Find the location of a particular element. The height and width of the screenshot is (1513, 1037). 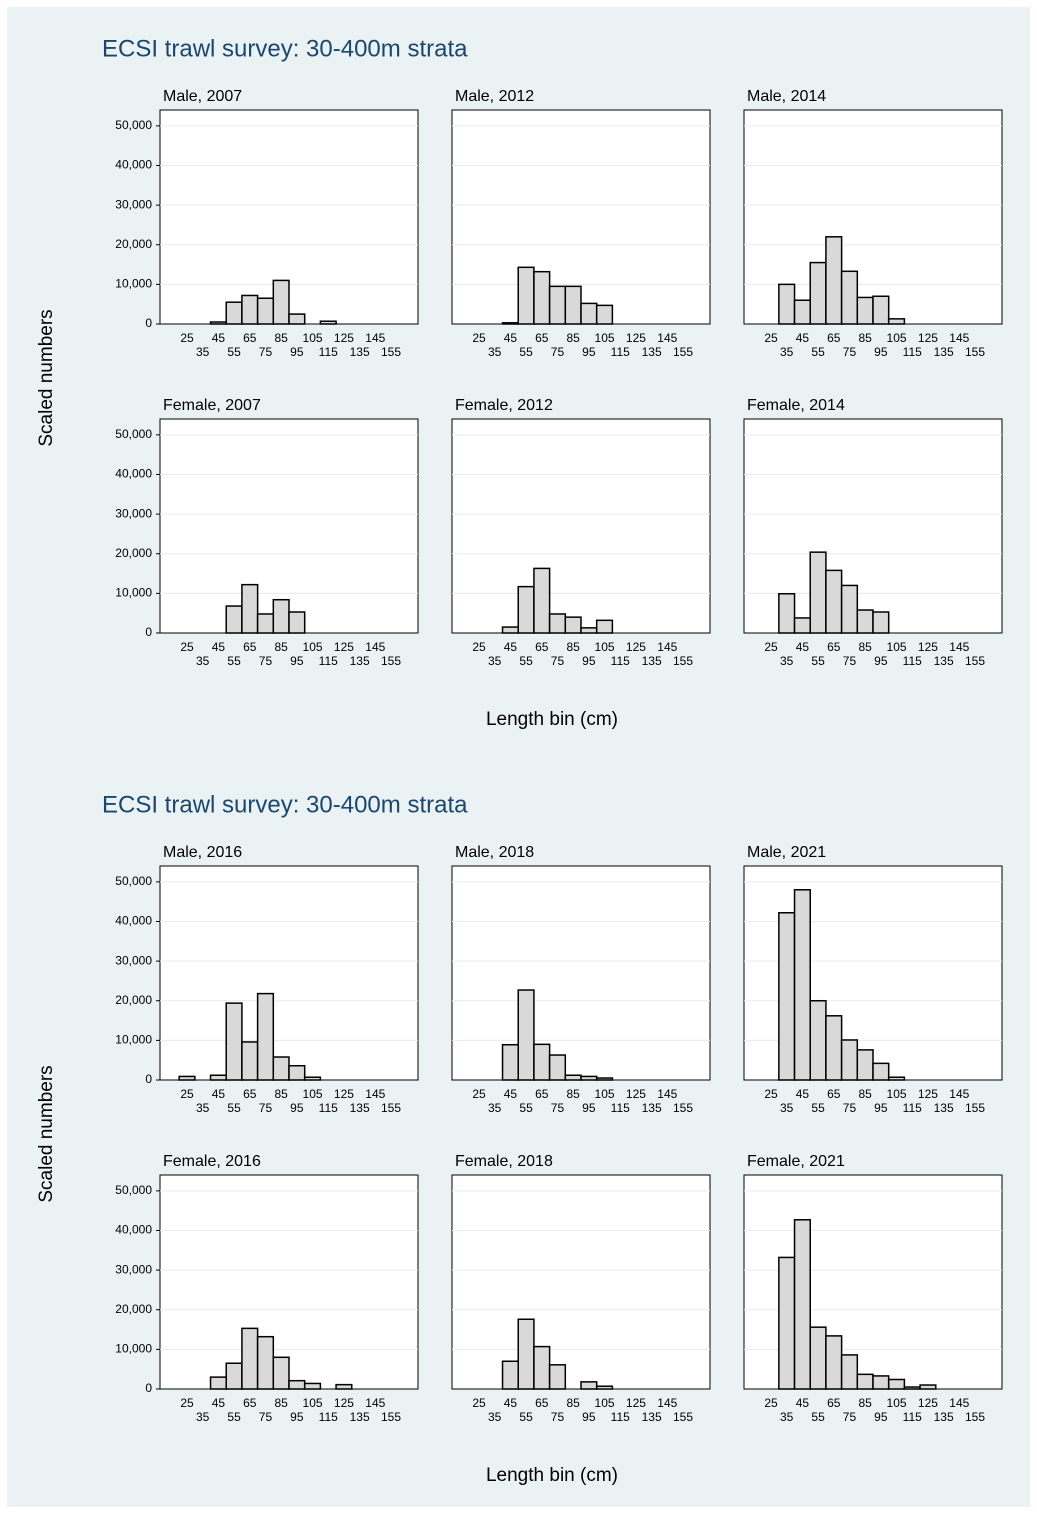

panel-title: Male, 2021 is located at coordinates (786, 852).